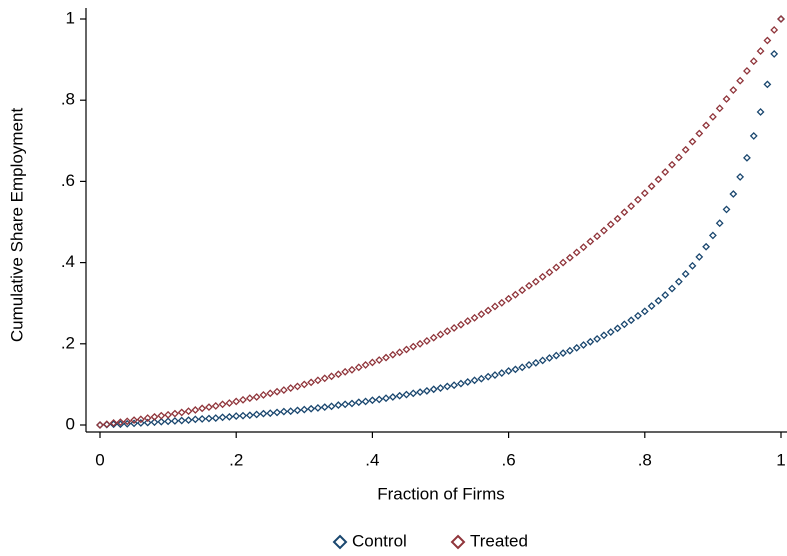  What do you see at coordinates (99, 459) in the screenshot?
I see `x-tick-label: 0` at bounding box center [99, 459].